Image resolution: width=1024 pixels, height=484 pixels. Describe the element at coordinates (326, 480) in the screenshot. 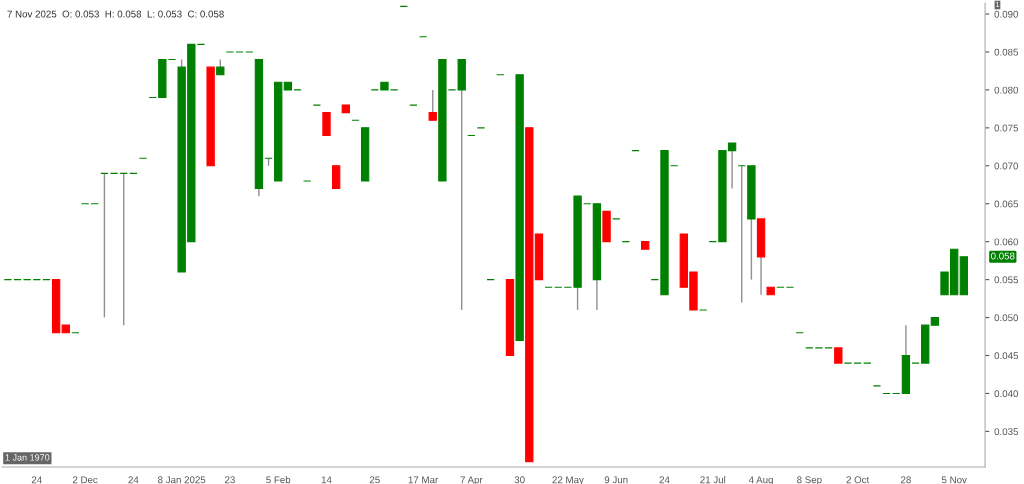

I see `x-tick-label: 14` at that location.